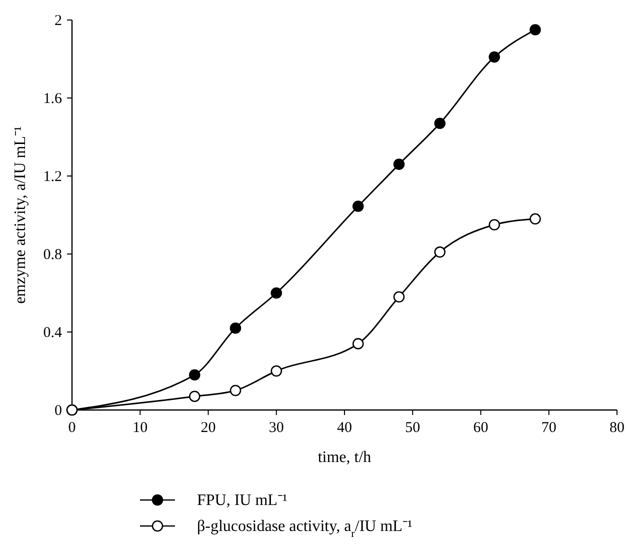 The width and height of the screenshot is (628, 548). What do you see at coordinates (276, 428) in the screenshot?
I see `x-tick-label: 30` at bounding box center [276, 428].